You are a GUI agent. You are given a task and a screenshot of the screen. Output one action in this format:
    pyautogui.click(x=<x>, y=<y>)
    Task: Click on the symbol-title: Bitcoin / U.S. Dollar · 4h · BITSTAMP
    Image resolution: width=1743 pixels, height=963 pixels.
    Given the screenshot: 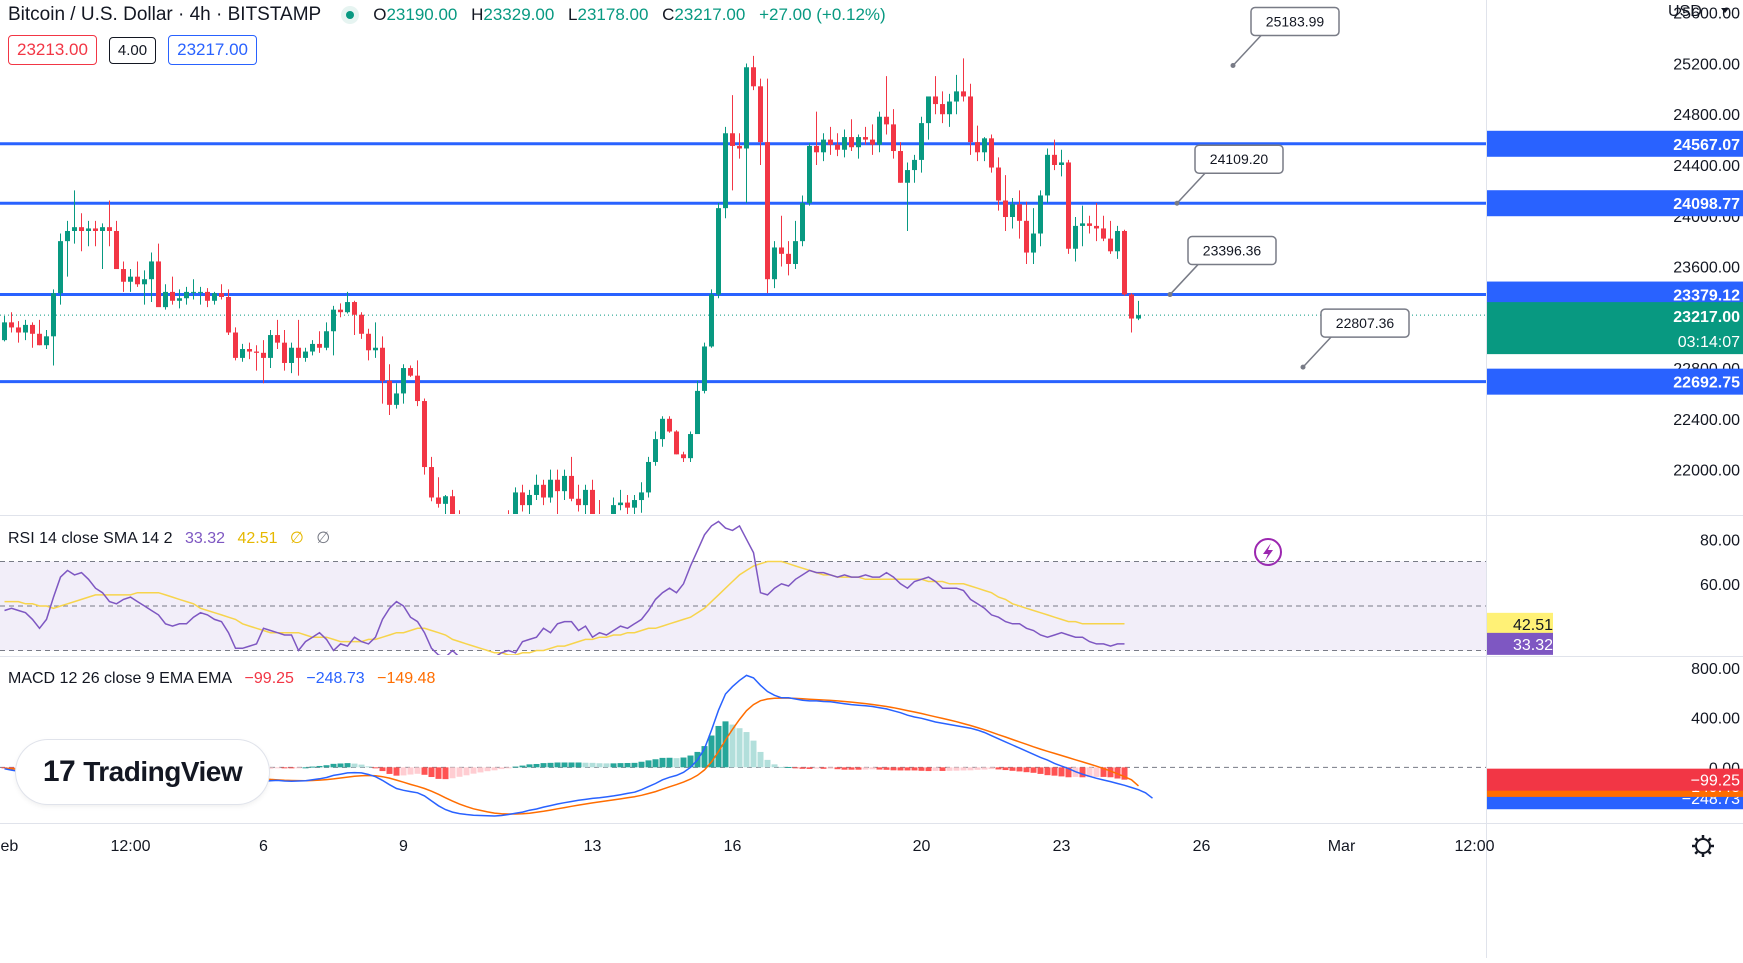 What is the action you would take?
    pyautogui.click(x=165, y=14)
    